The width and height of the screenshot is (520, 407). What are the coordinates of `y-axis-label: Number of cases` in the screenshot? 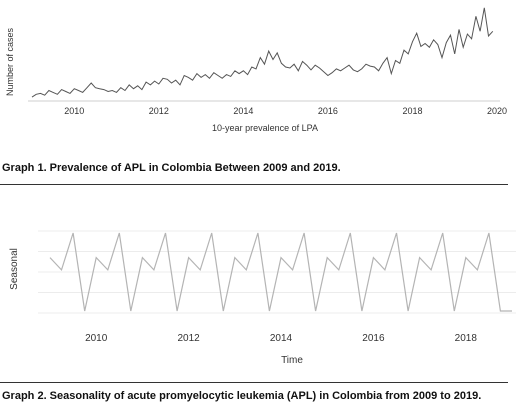 It's located at (10, 61).